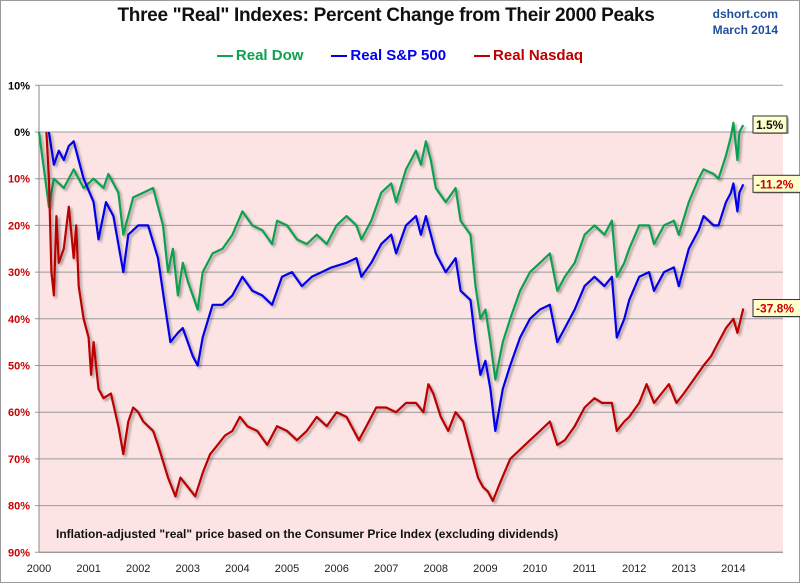  What do you see at coordinates (585, 569) in the screenshot?
I see `x-tick-label: 2011` at bounding box center [585, 569].